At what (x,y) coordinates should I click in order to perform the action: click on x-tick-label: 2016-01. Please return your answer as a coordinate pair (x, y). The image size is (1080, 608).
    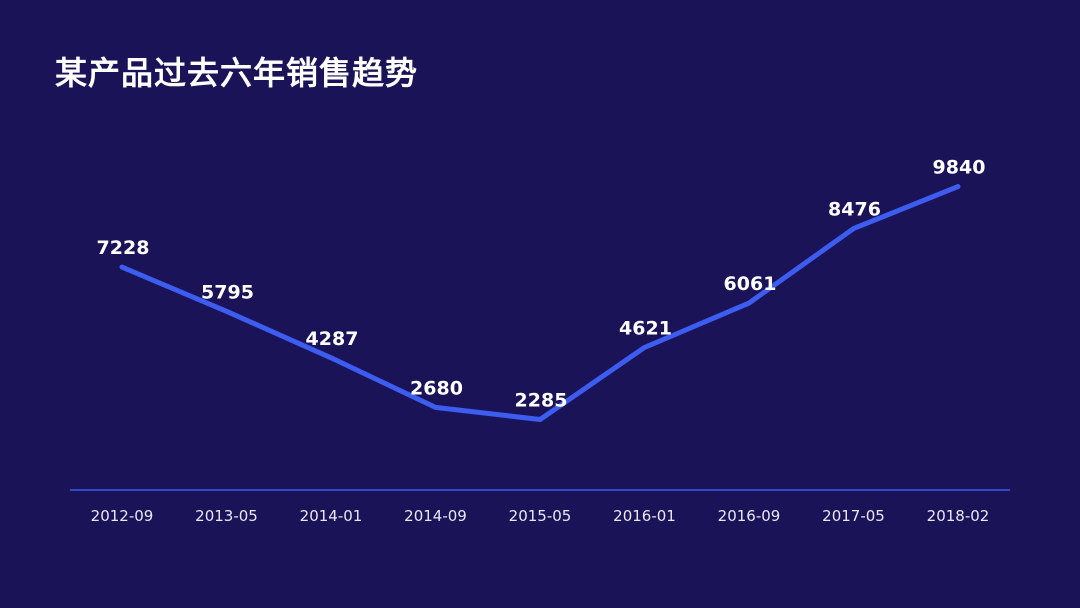
    Looking at the image, I should click on (644, 516).